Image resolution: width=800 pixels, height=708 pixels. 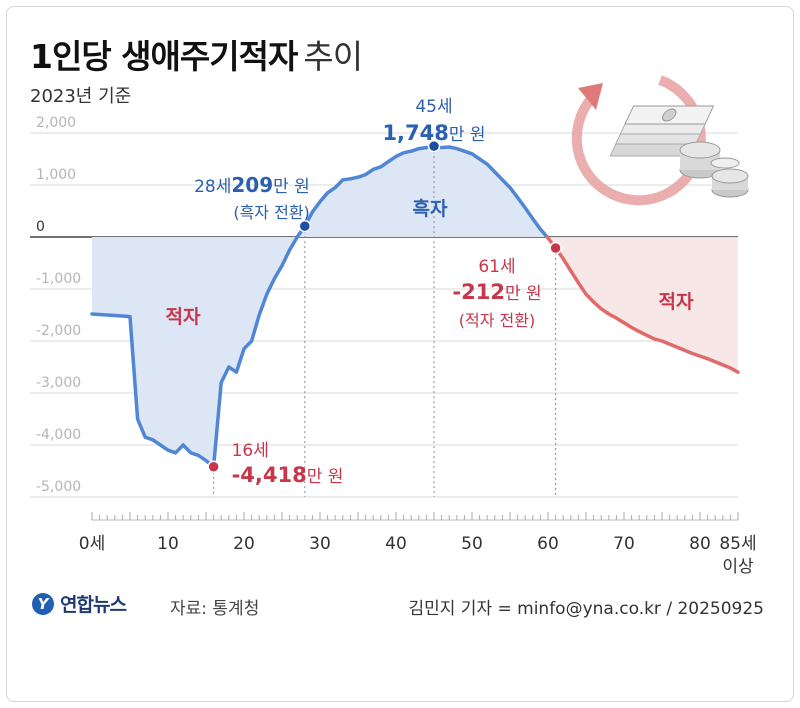 What do you see at coordinates (215, 609) in the screenshot?
I see `data-source: 자료: 통계청` at bounding box center [215, 609].